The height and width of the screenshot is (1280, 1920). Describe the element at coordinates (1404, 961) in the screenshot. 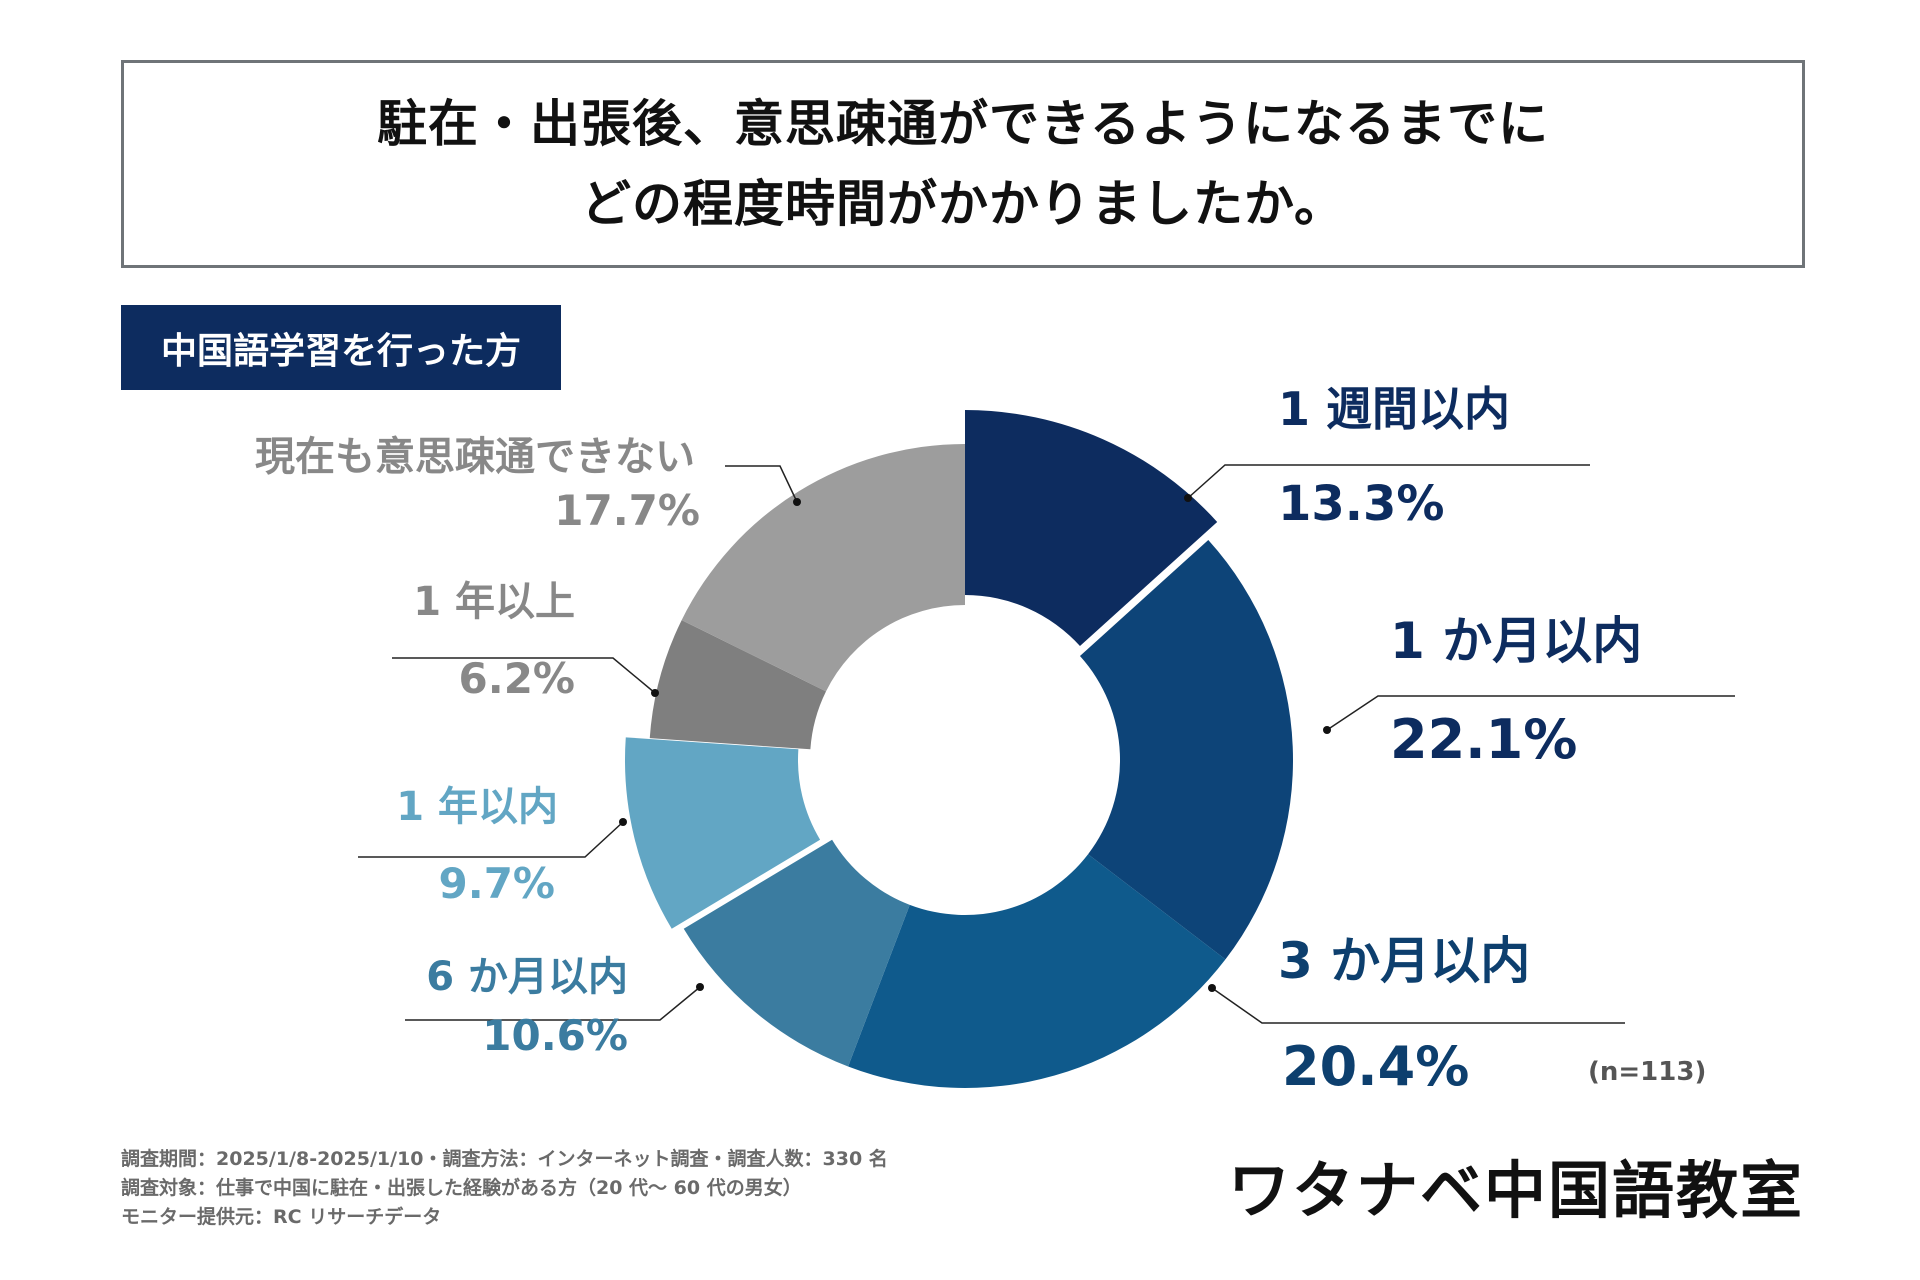

I see `category-label-2: 3 か月以内` at that location.